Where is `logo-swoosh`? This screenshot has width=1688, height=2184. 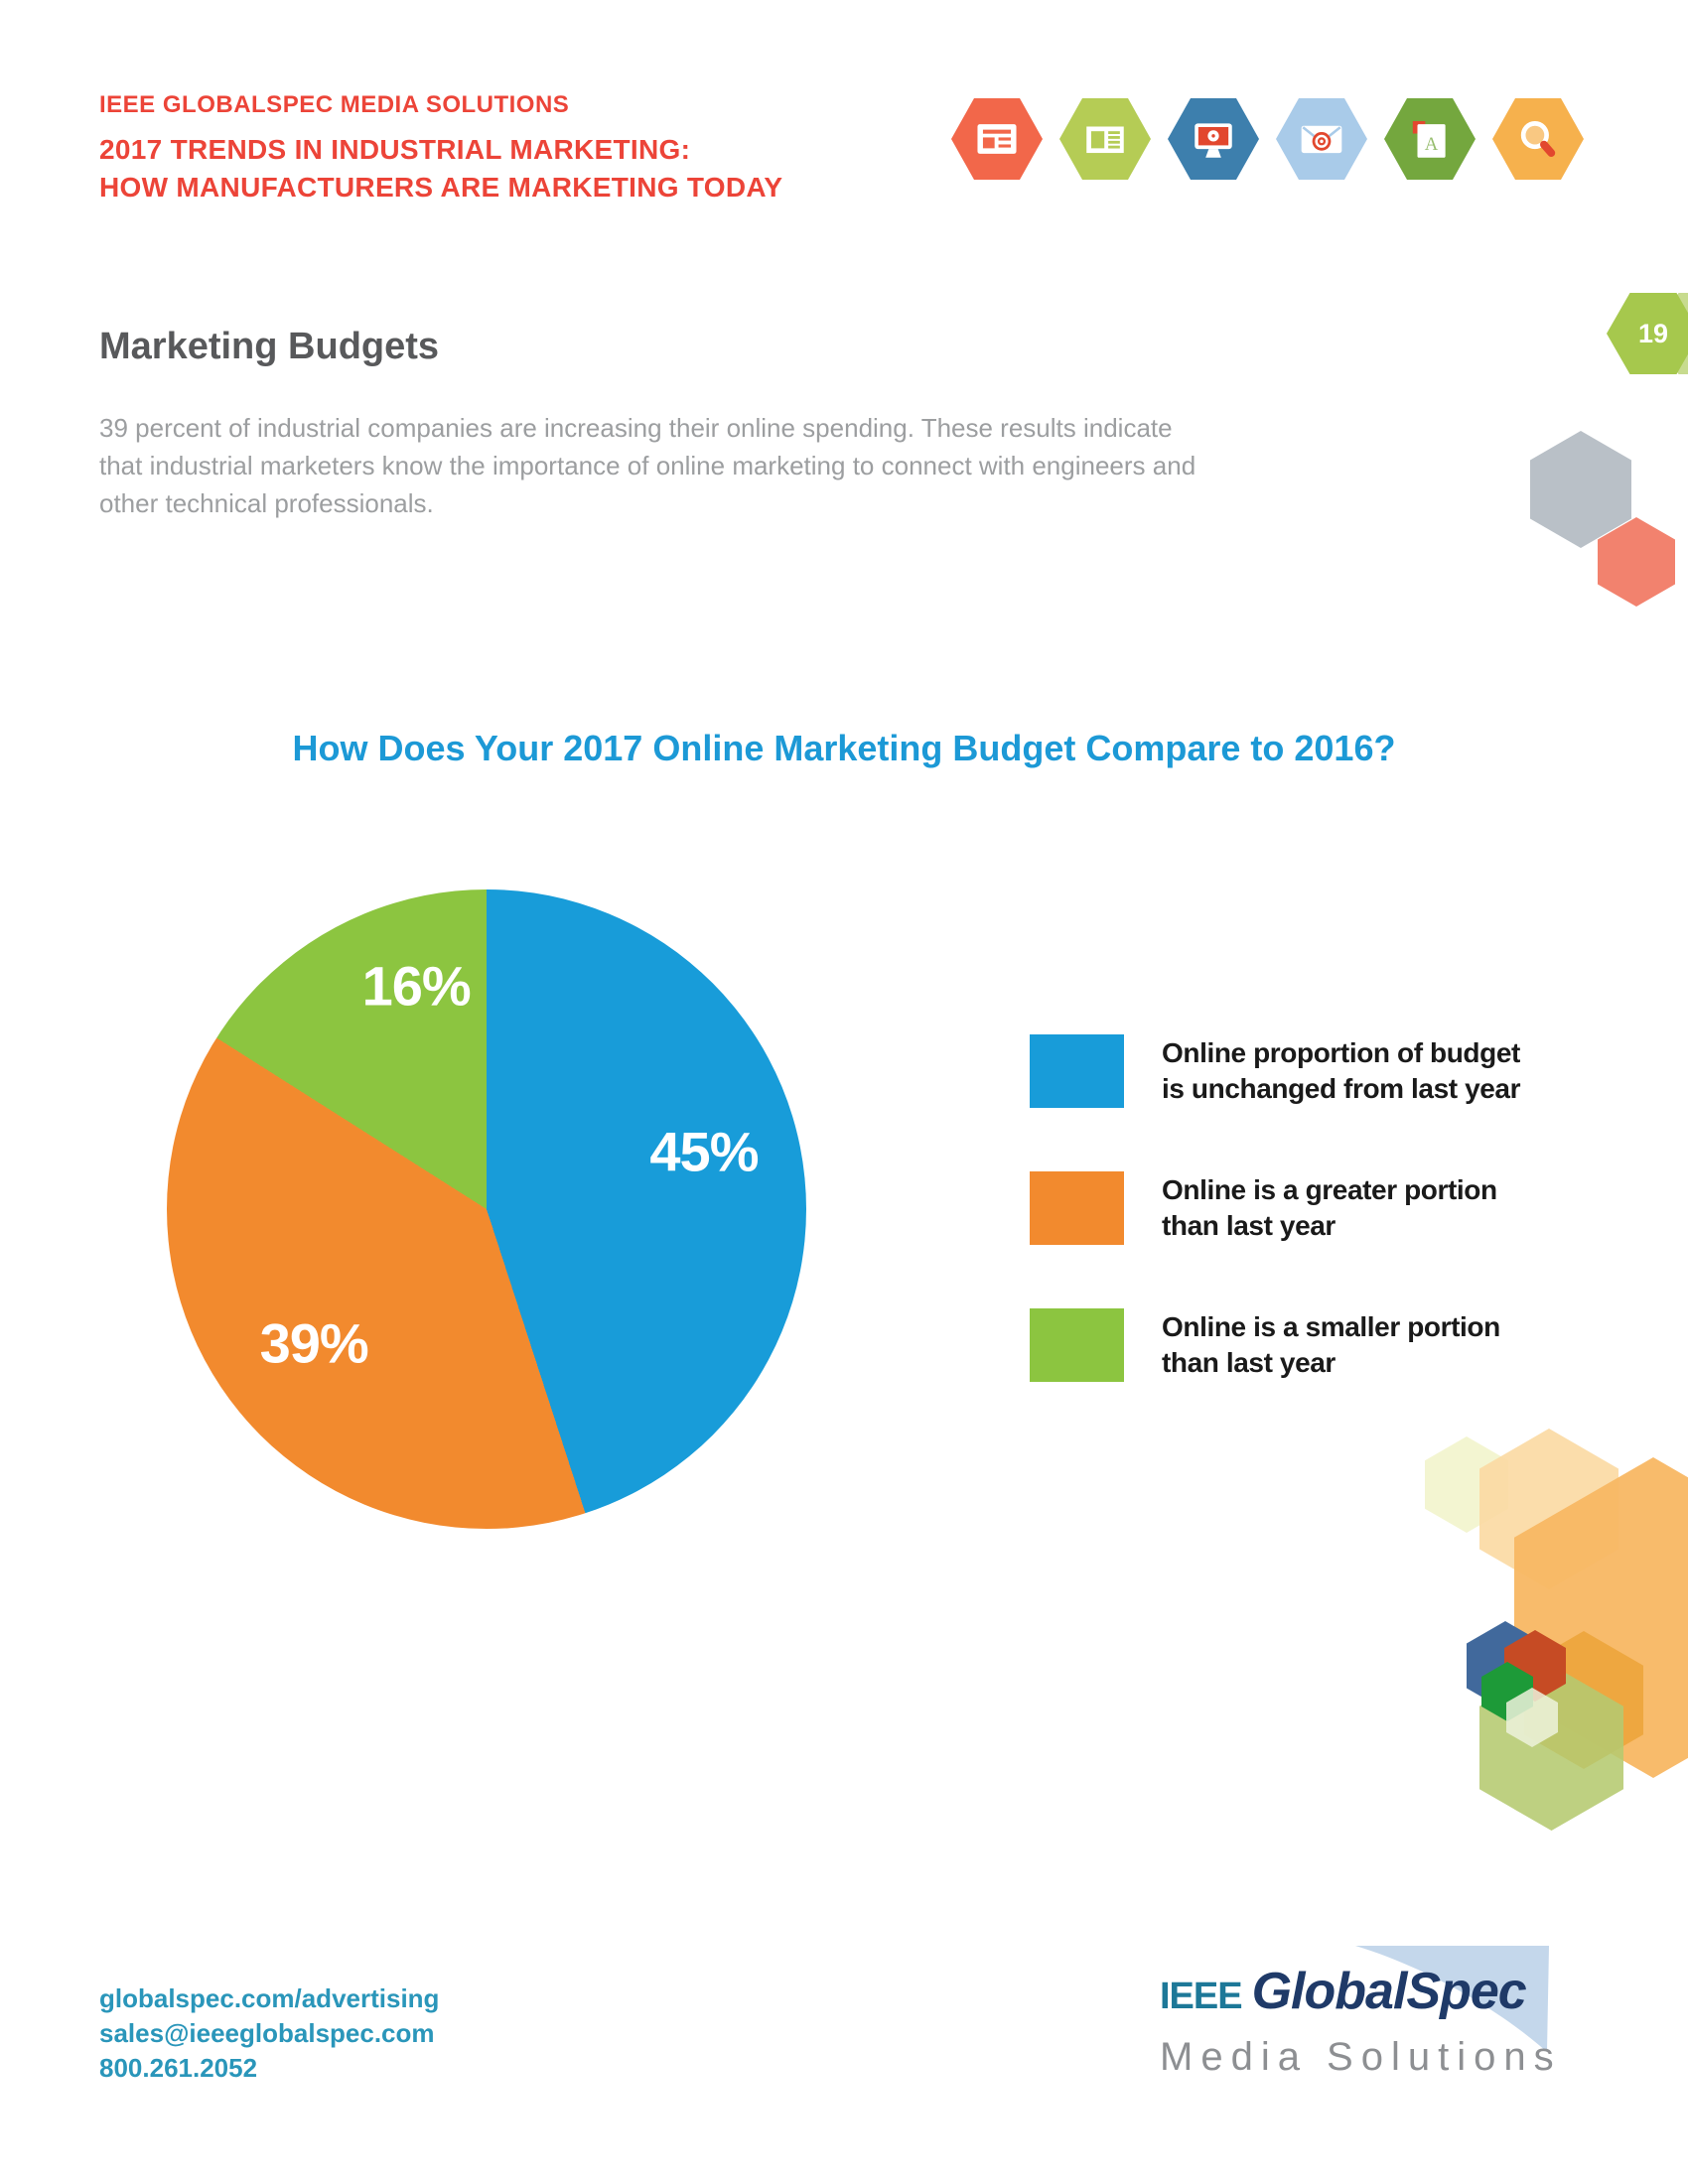
logo-swoosh is located at coordinates (1452, 1999).